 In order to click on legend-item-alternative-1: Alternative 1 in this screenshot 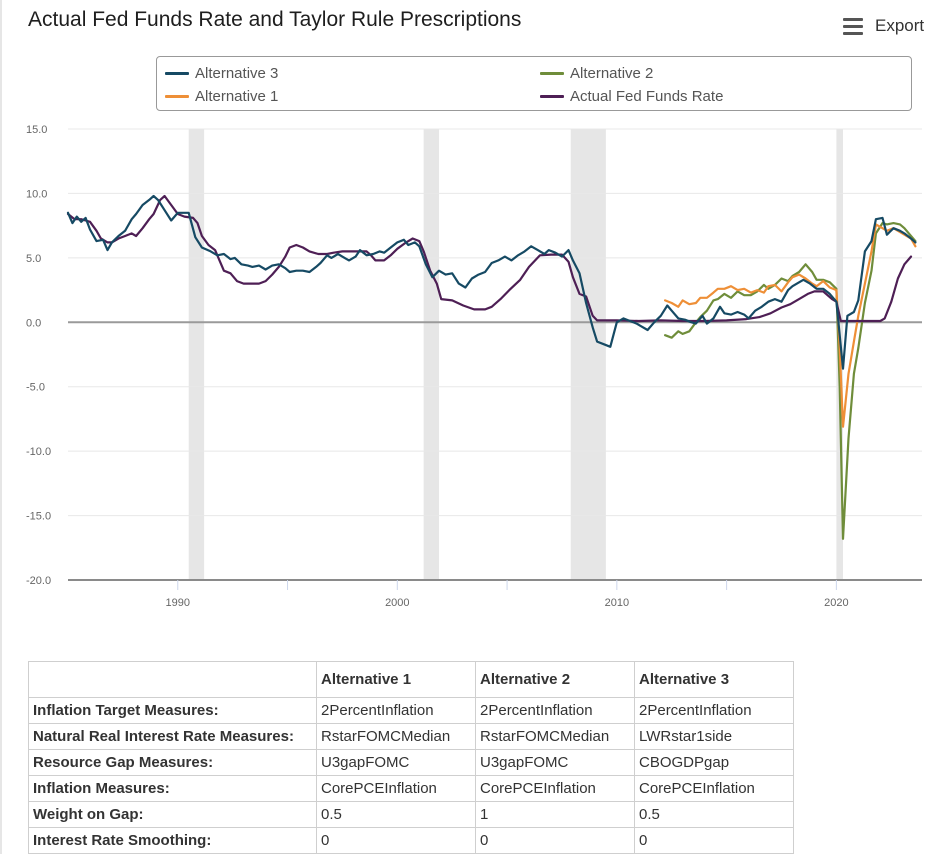, I will do `click(221, 96)`.